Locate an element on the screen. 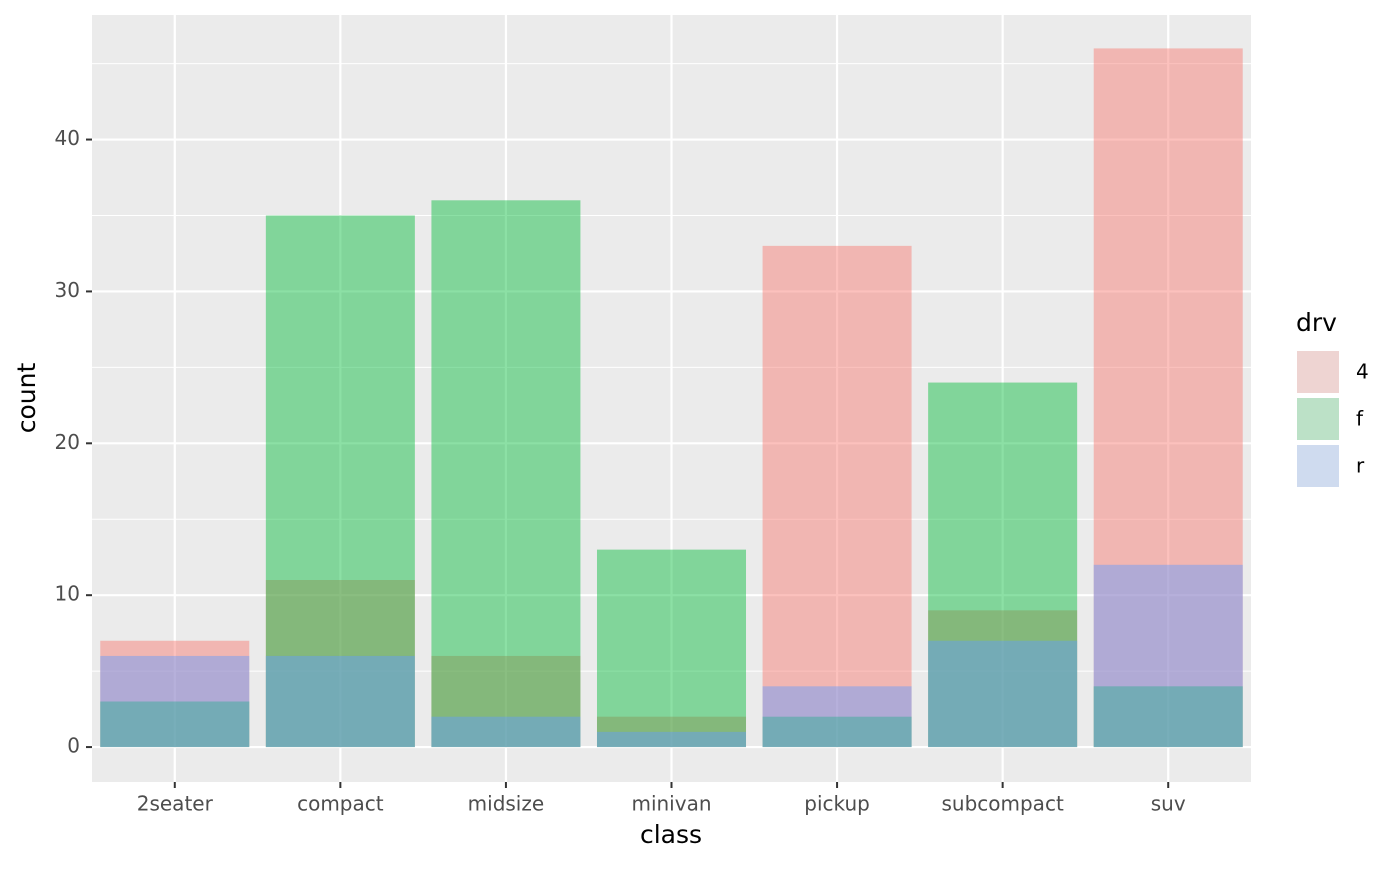 The image size is (1400, 870). x-tick-label: 2seater is located at coordinates (175, 804).